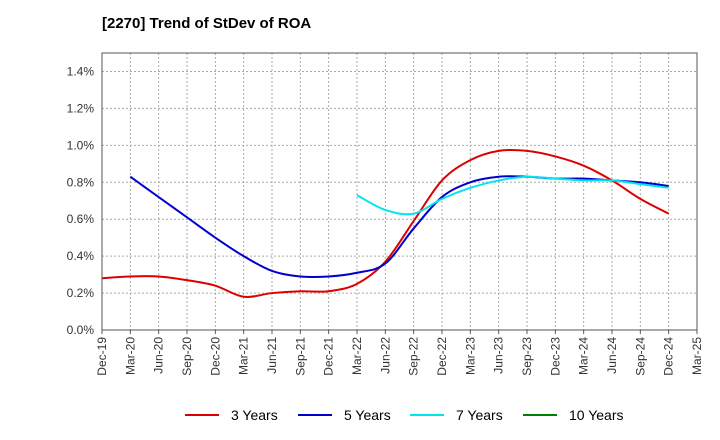 This screenshot has height=440, width=720. I want to click on x-tick-label: Jun-23, so click(499, 355).